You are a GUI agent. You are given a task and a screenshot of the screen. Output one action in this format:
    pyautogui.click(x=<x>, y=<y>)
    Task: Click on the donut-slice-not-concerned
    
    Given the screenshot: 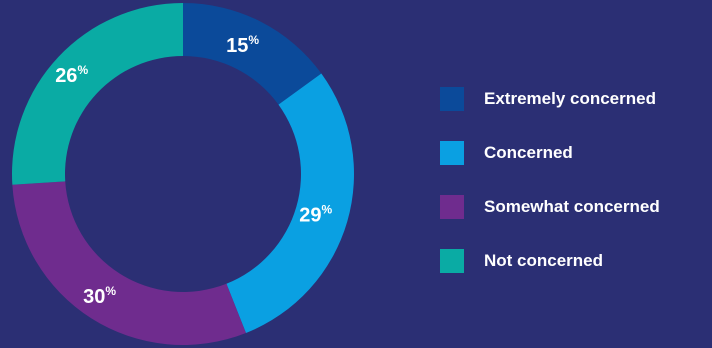 What is the action you would take?
    pyautogui.click(x=97, y=94)
    